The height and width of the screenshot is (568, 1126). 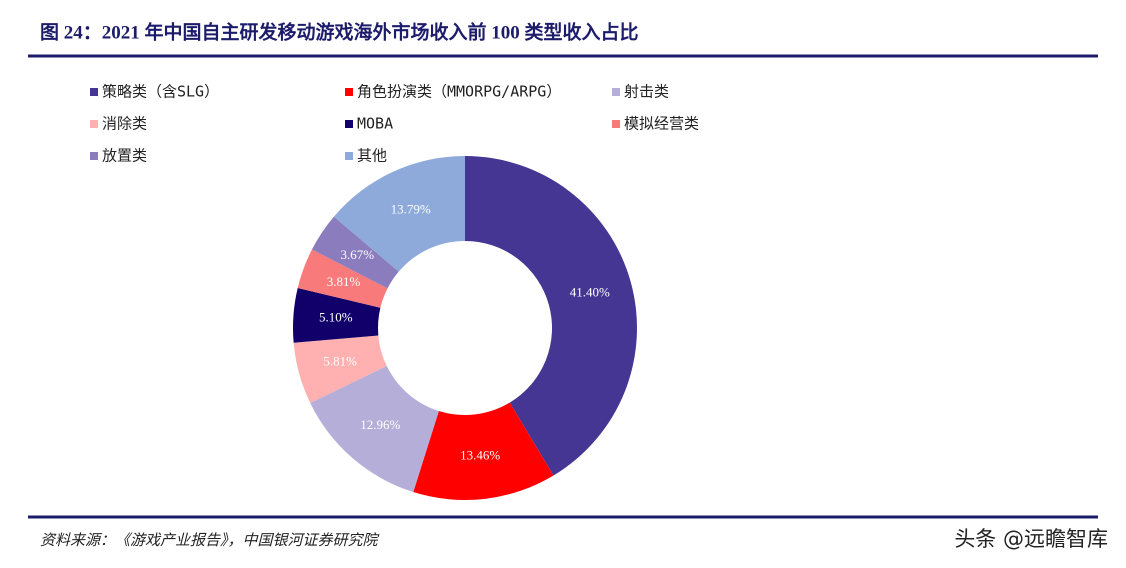 I want to click on value-label: 5.10%, so click(x=336, y=316).